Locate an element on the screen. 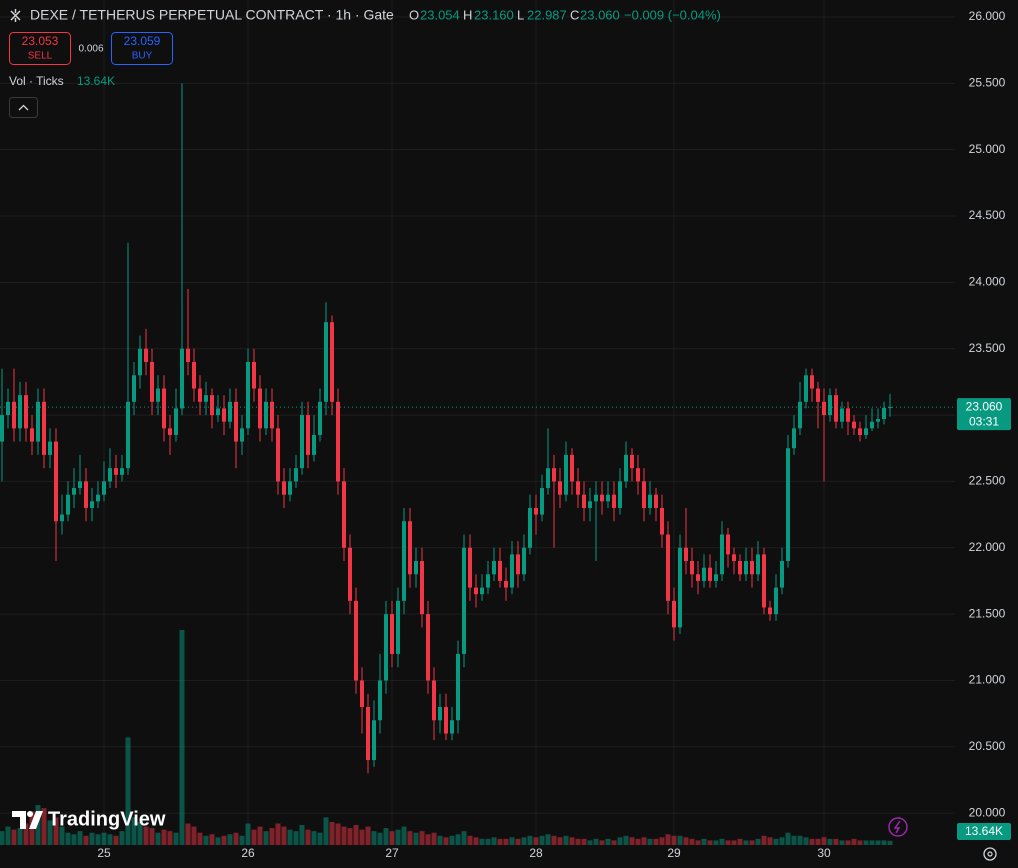  alert-bolt is located at coordinates (897, 827).